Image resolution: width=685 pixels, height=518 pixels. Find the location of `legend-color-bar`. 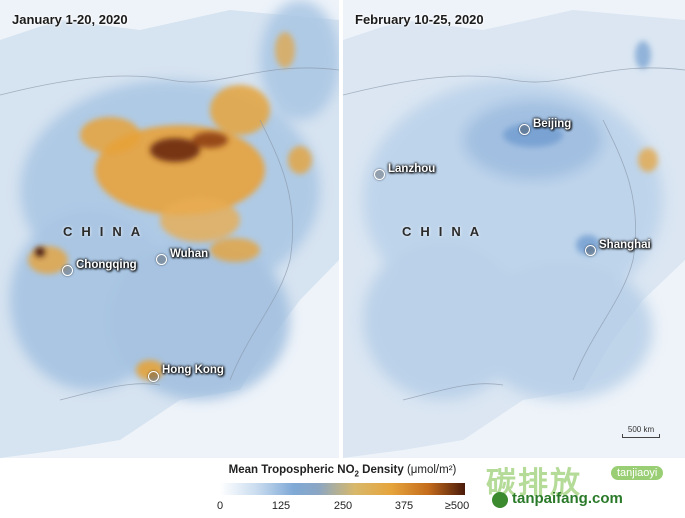

legend-color-bar is located at coordinates (342, 489).